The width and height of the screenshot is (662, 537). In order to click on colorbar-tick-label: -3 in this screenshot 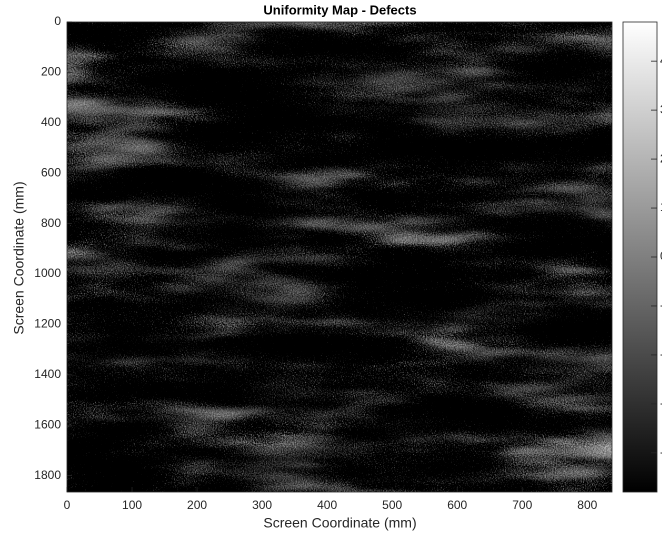, I will do `click(661, 403)`.